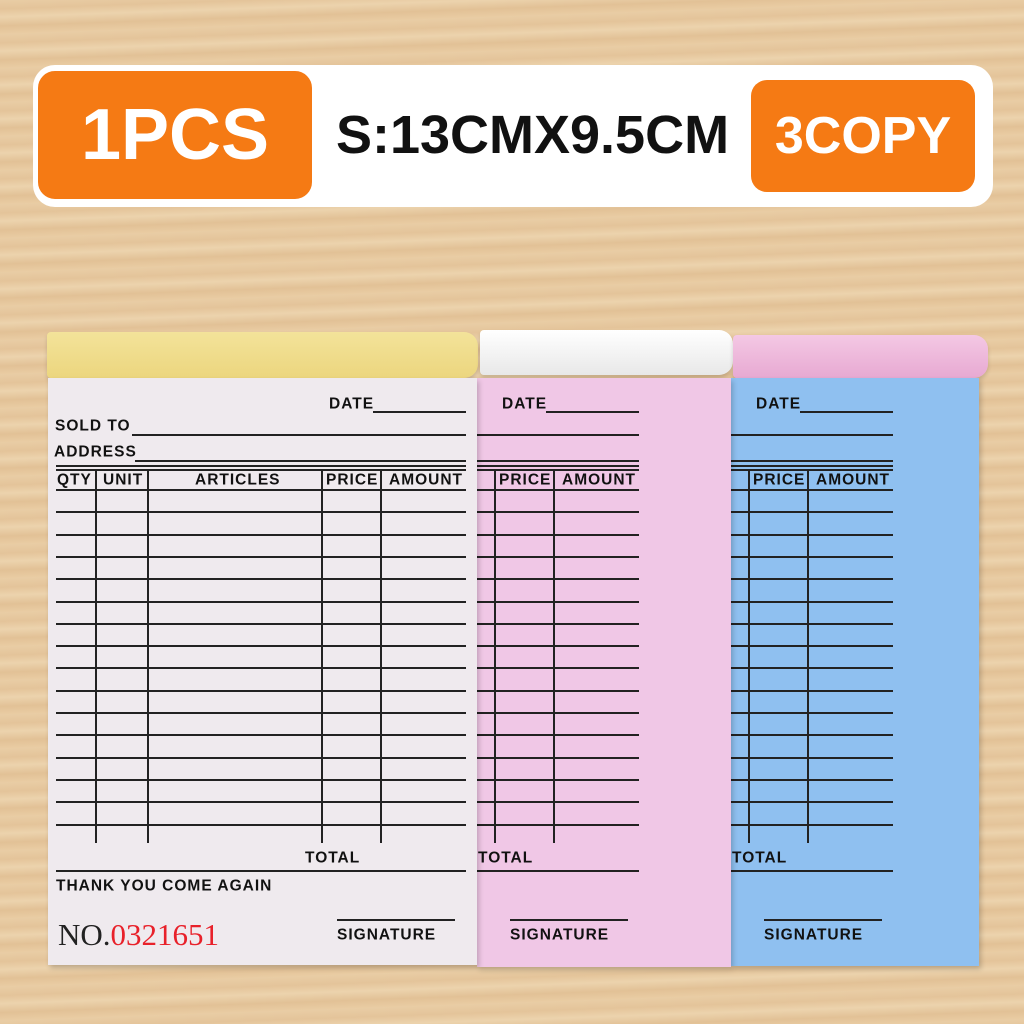  Describe the element at coordinates (74, 480) in the screenshot. I see `column-header: QTY` at that location.